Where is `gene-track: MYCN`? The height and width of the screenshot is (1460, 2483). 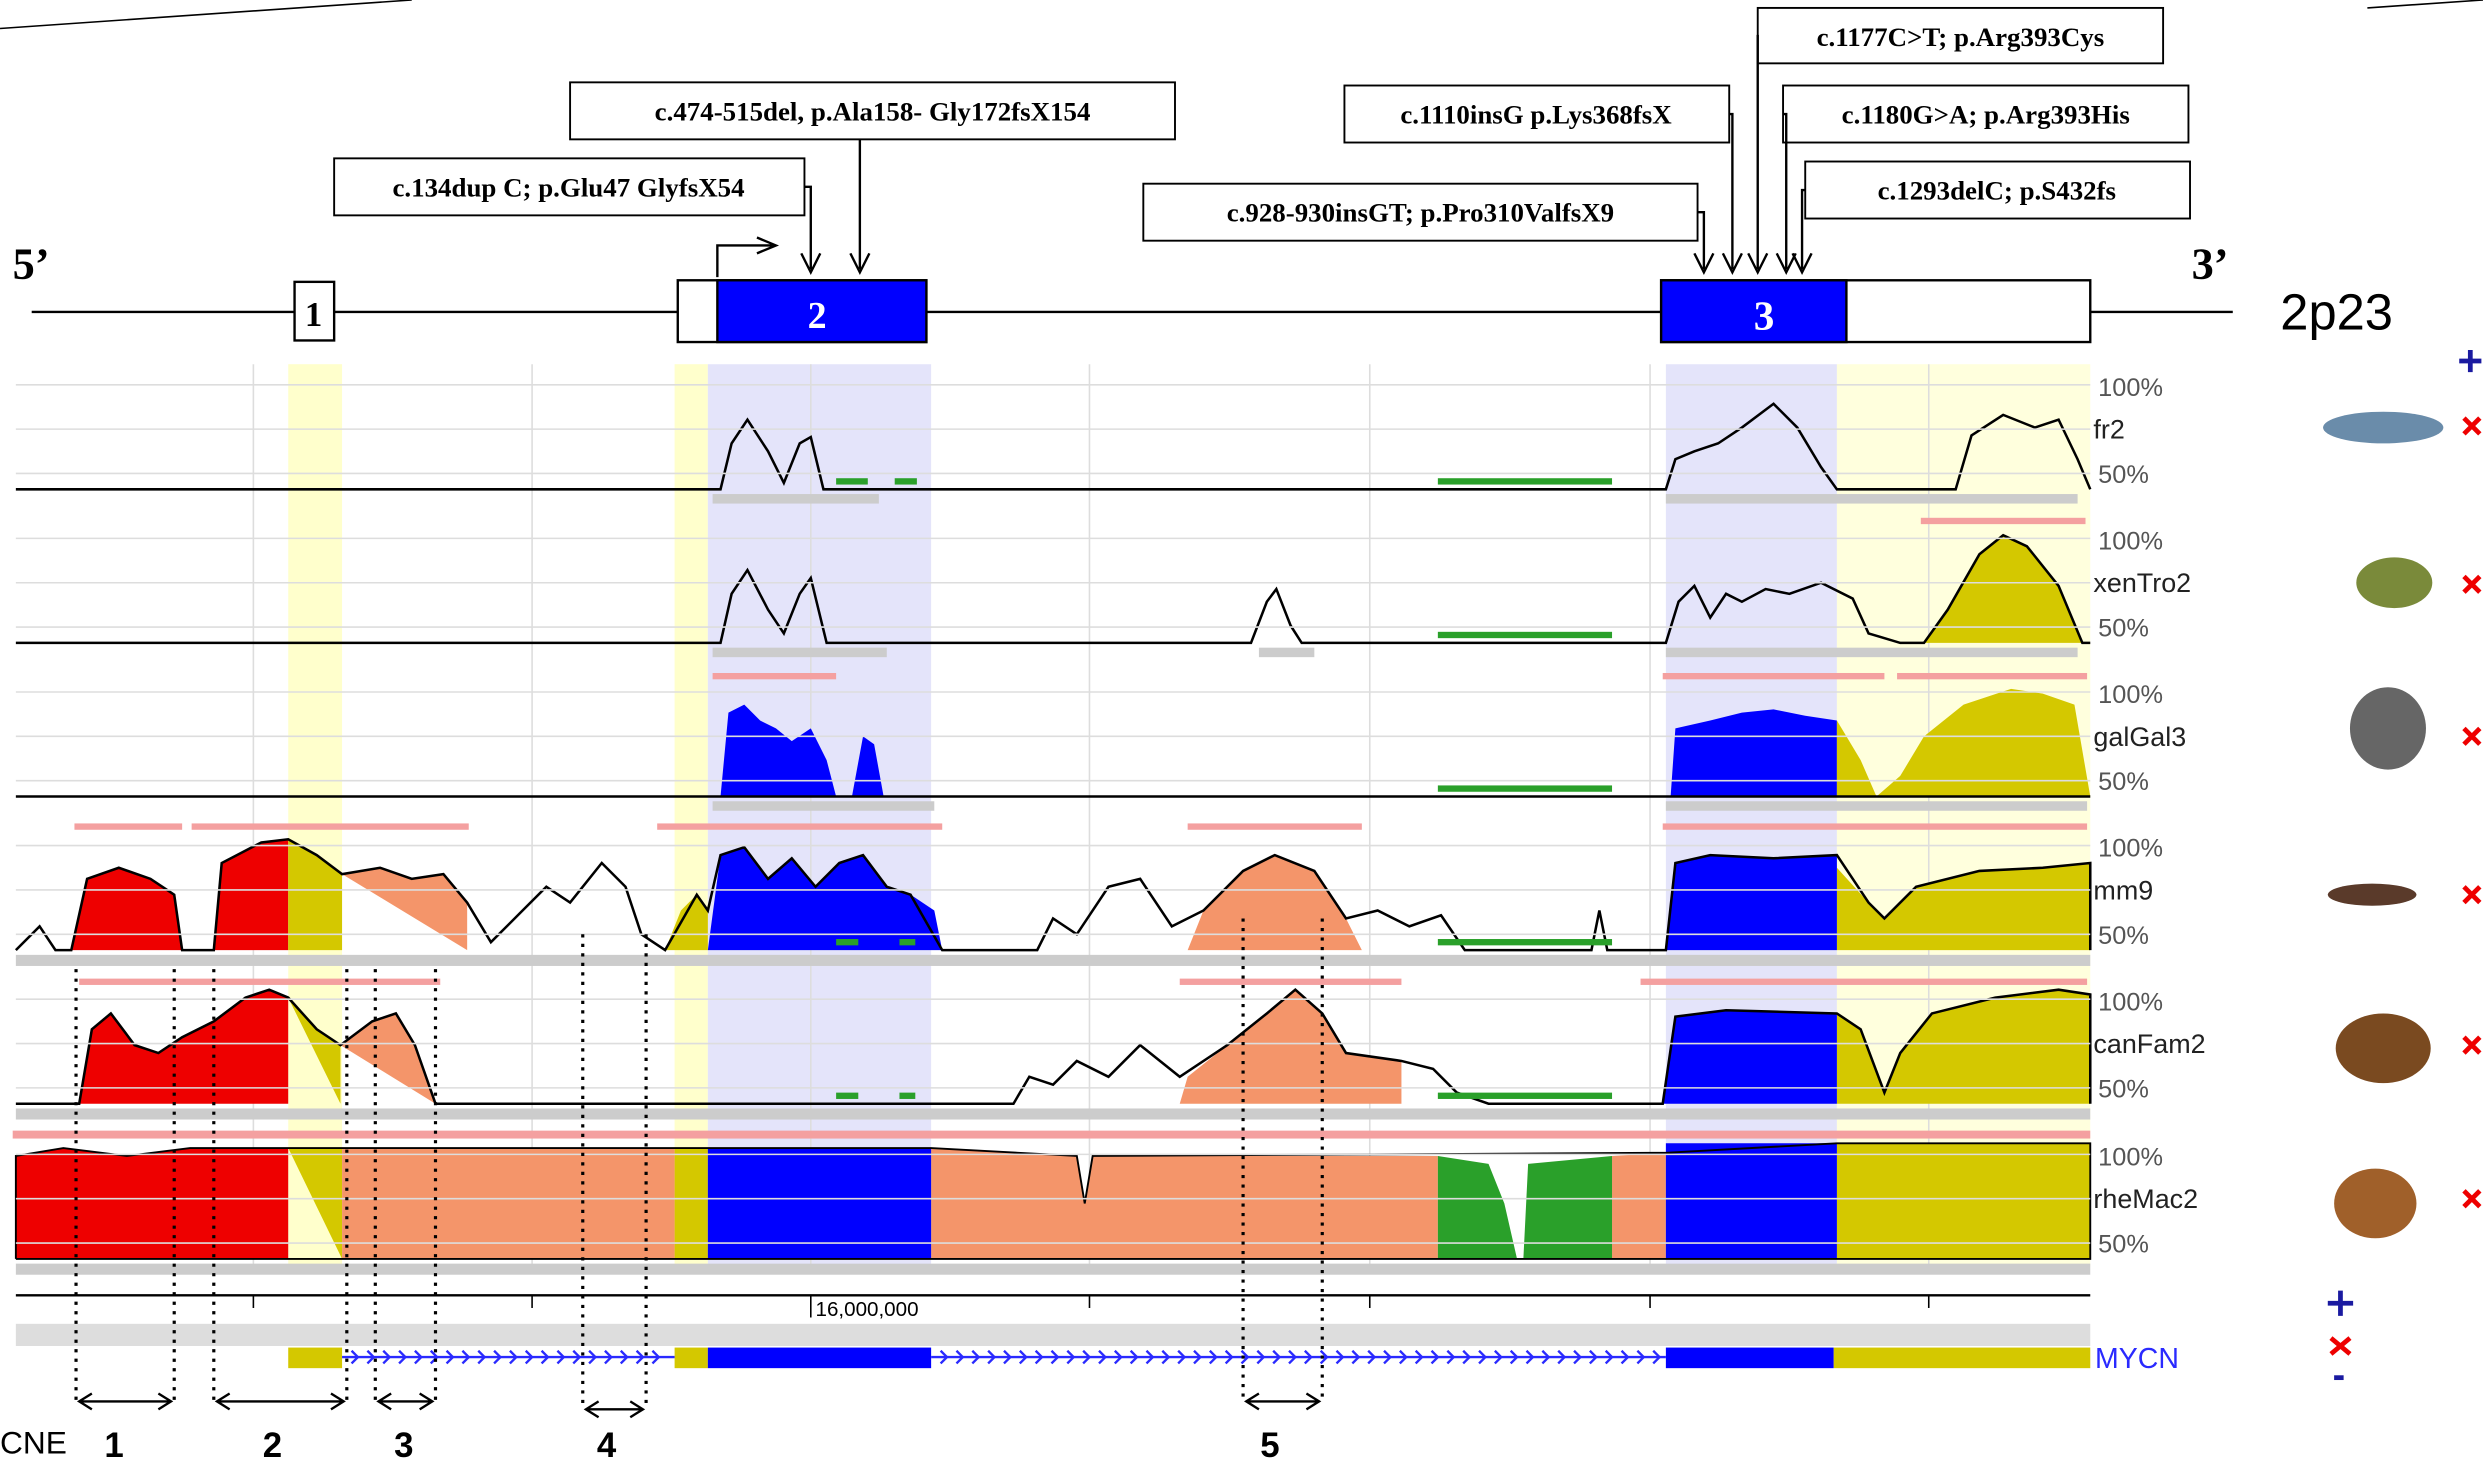
gene-track: MYCN is located at coordinates (1233, 1359).